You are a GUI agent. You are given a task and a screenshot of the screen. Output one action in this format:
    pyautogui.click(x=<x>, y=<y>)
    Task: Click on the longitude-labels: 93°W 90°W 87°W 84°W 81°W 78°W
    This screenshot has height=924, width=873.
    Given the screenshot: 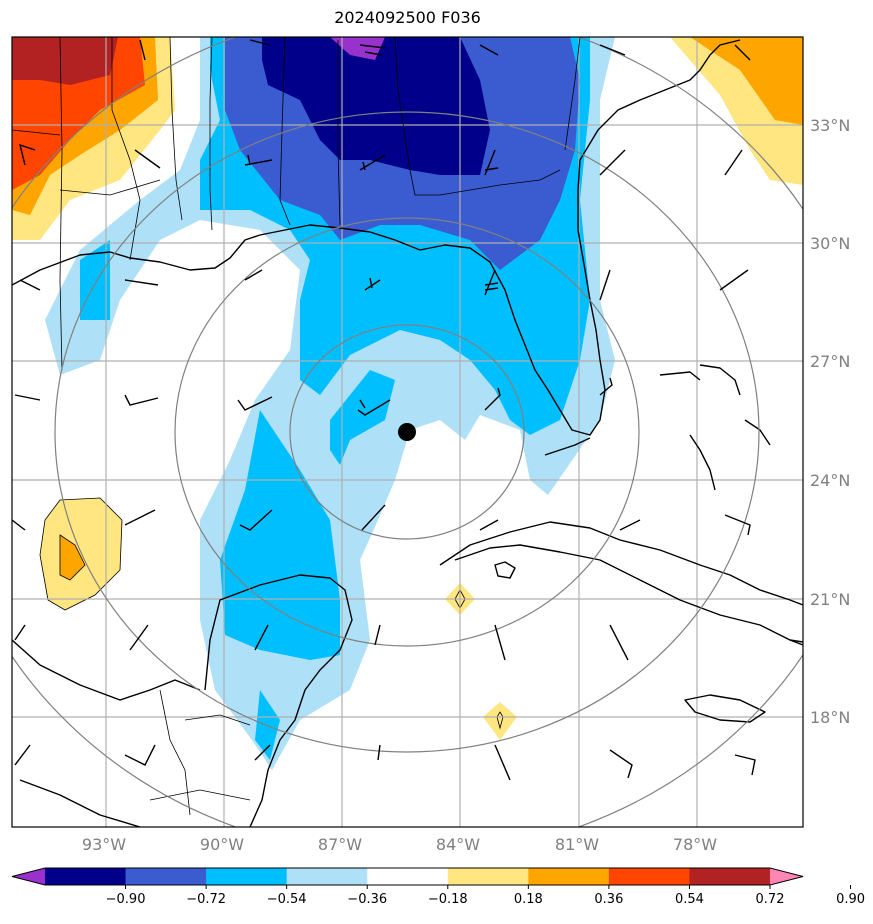 What is the action you would take?
    pyautogui.click(x=399, y=844)
    